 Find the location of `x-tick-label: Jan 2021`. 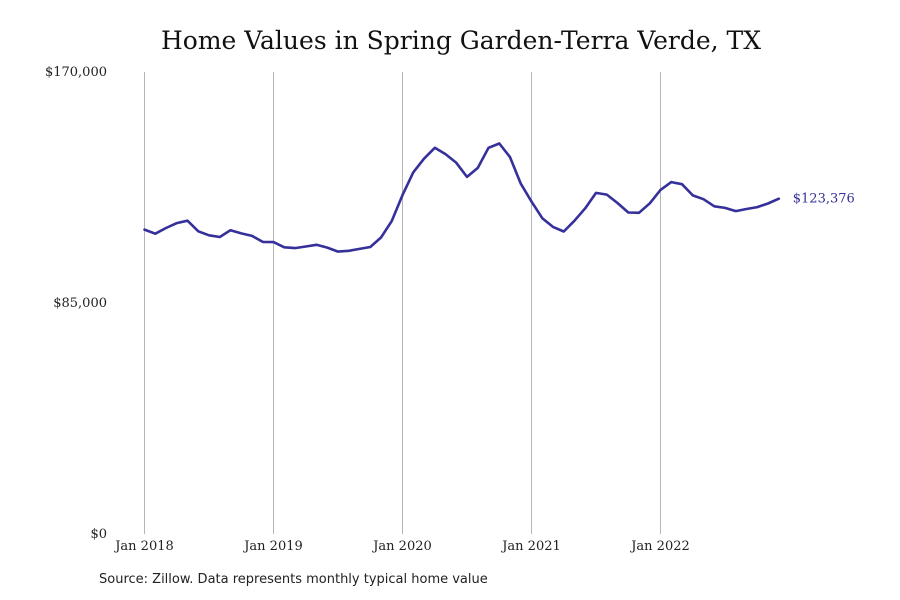

x-tick-label: Jan 2021 is located at coordinates (530, 546).